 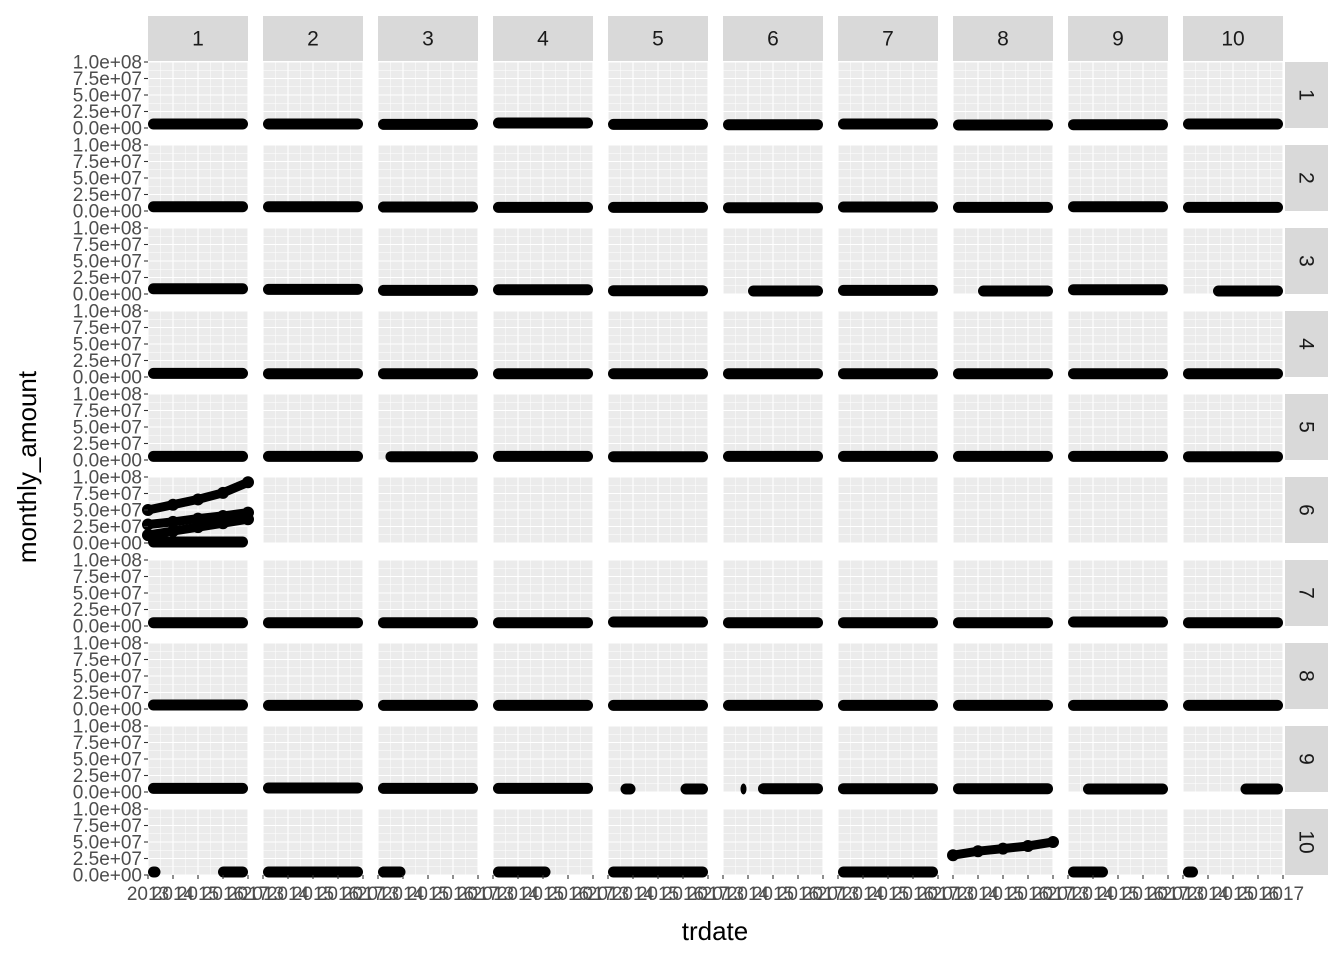 What do you see at coordinates (1306, 676) in the screenshot?
I see `row-strip-label: 8` at bounding box center [1306, 676].